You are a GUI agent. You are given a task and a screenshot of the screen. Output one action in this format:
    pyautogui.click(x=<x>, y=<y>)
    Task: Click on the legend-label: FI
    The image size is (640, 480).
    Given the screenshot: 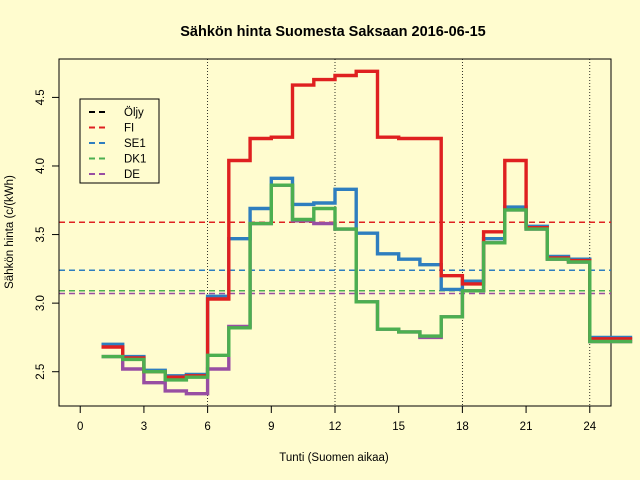 What is the action you would take?
    pyautogui.click(x=129, y=129)
    